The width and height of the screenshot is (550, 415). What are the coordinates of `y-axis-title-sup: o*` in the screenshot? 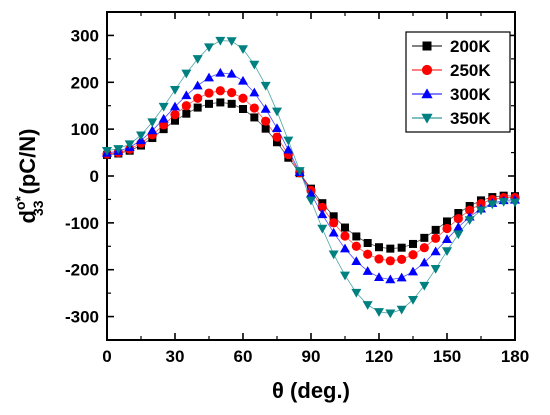 It's located at (20, 203).